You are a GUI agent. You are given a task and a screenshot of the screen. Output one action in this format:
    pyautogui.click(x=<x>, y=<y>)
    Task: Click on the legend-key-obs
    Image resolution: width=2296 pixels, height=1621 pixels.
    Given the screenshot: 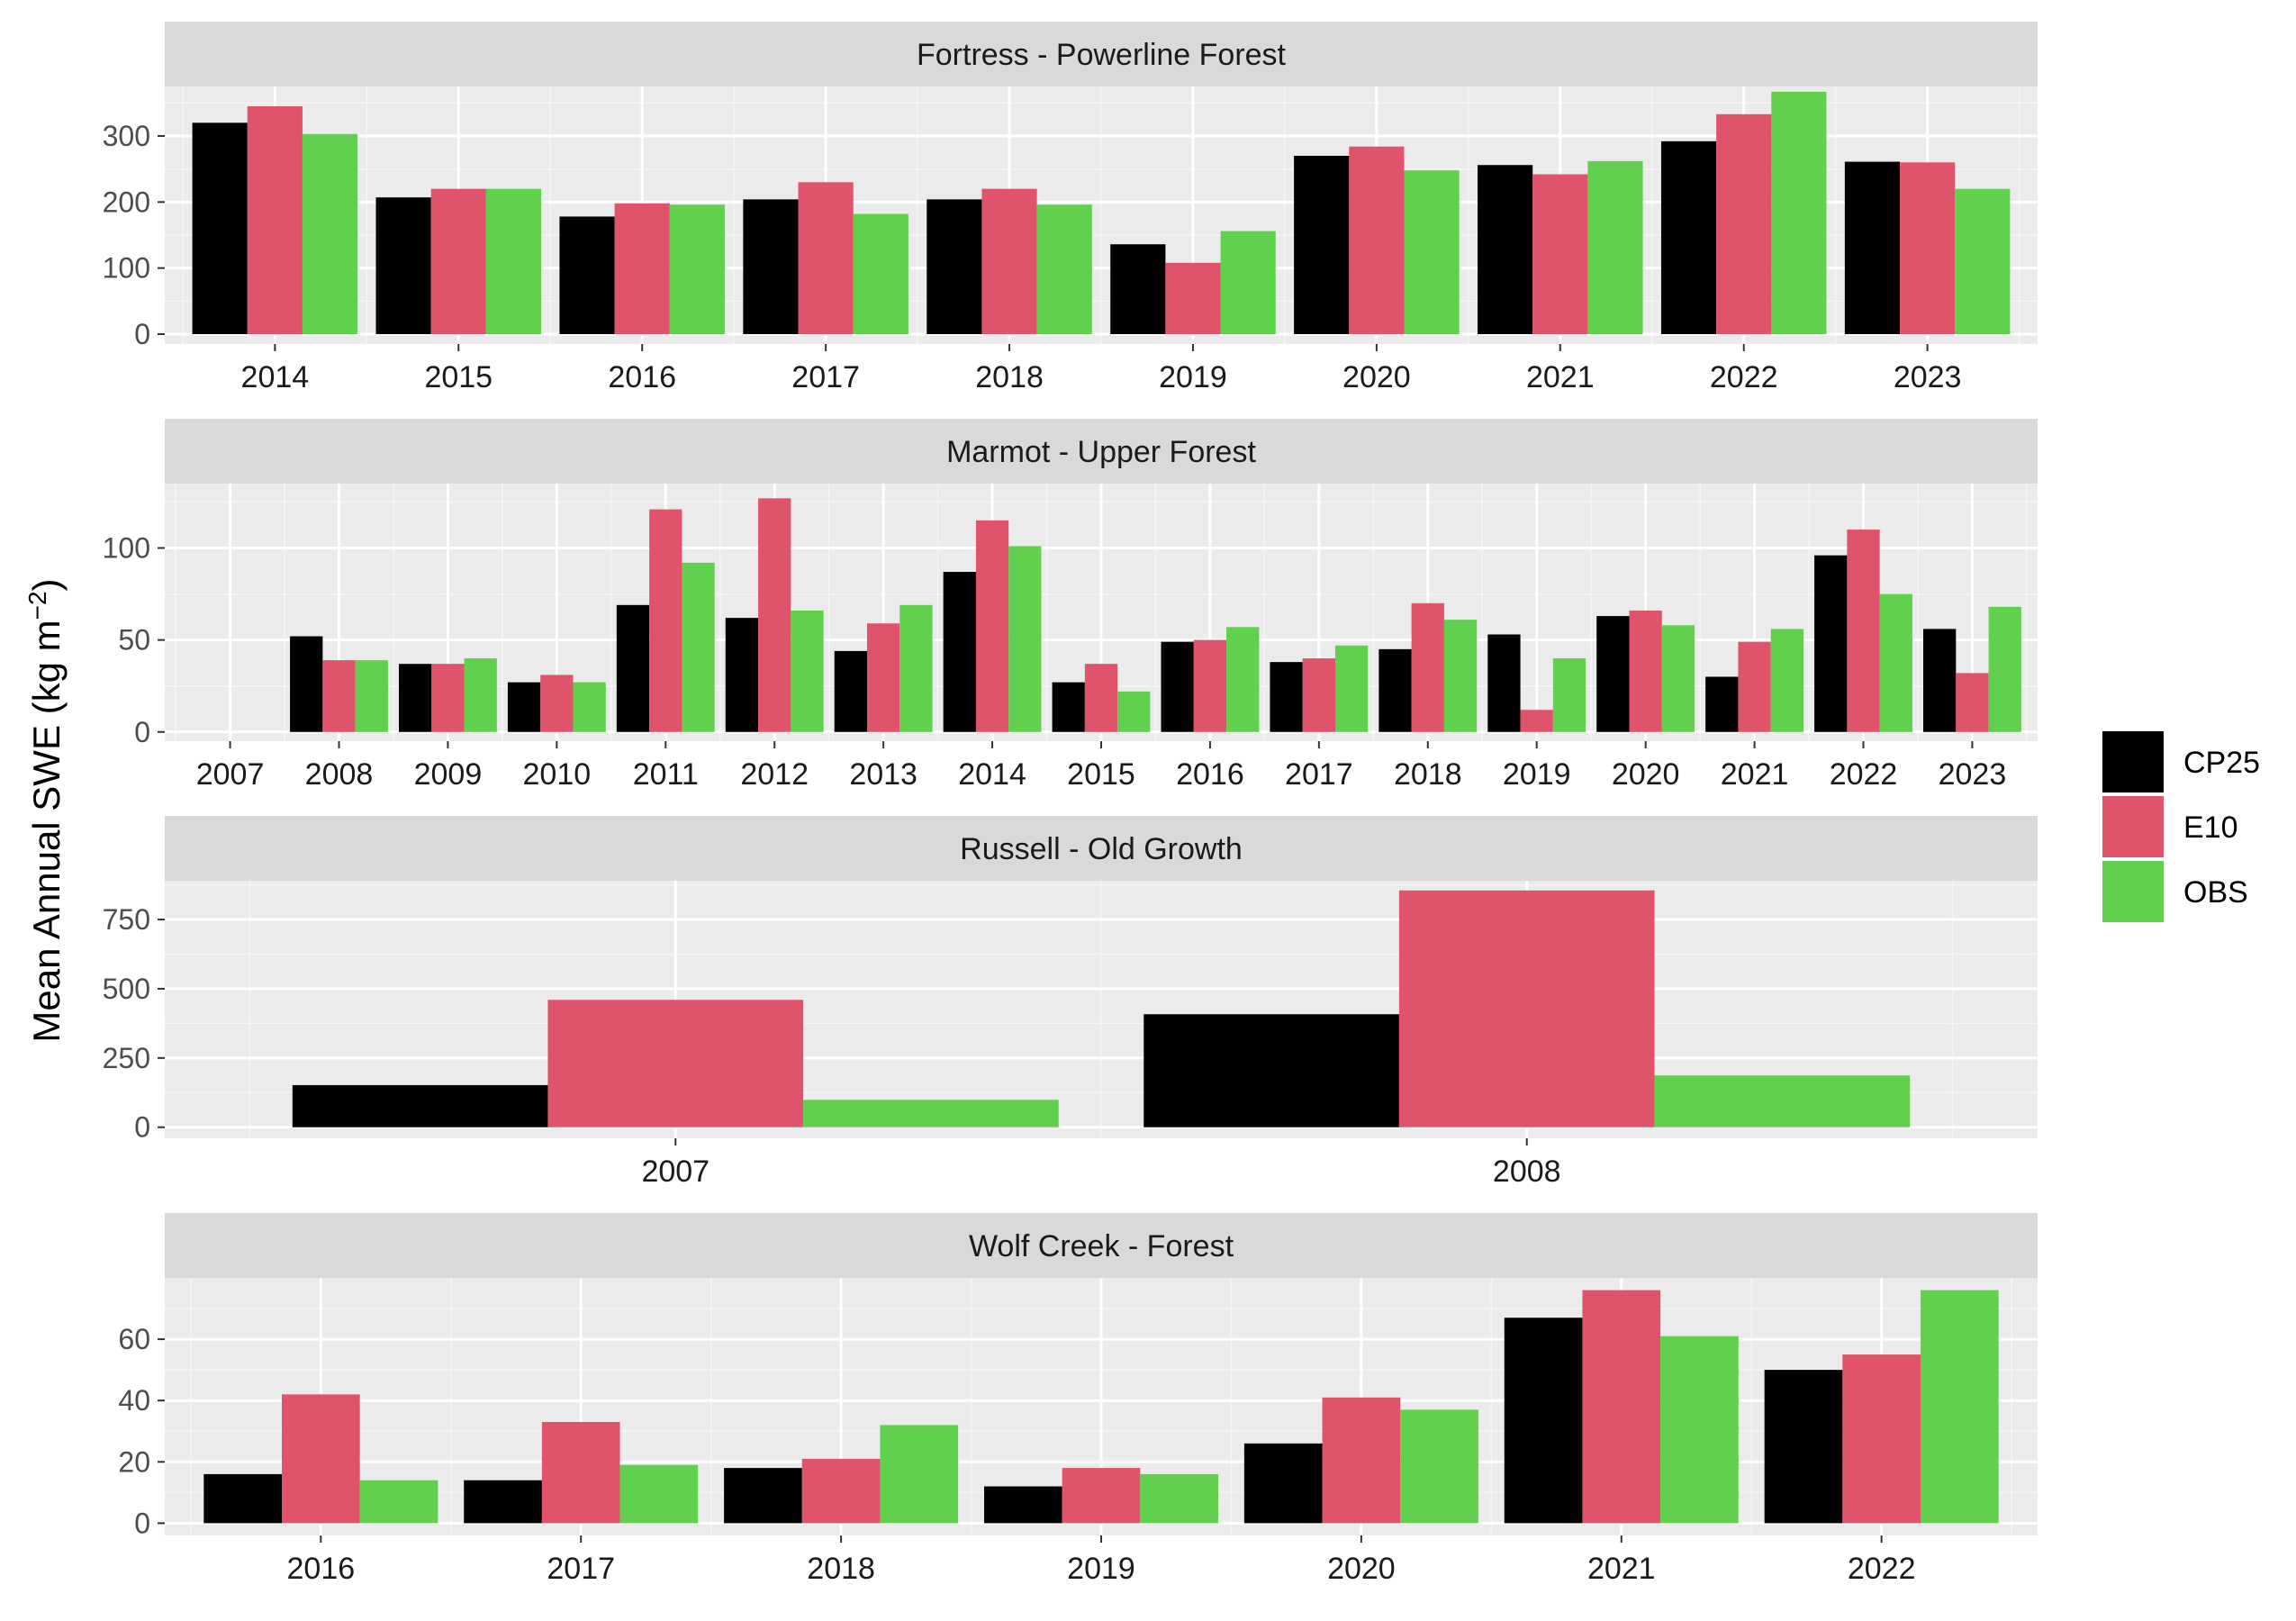 What is the action you would take?
    pyautogui.click(x=2133, y=891)
    